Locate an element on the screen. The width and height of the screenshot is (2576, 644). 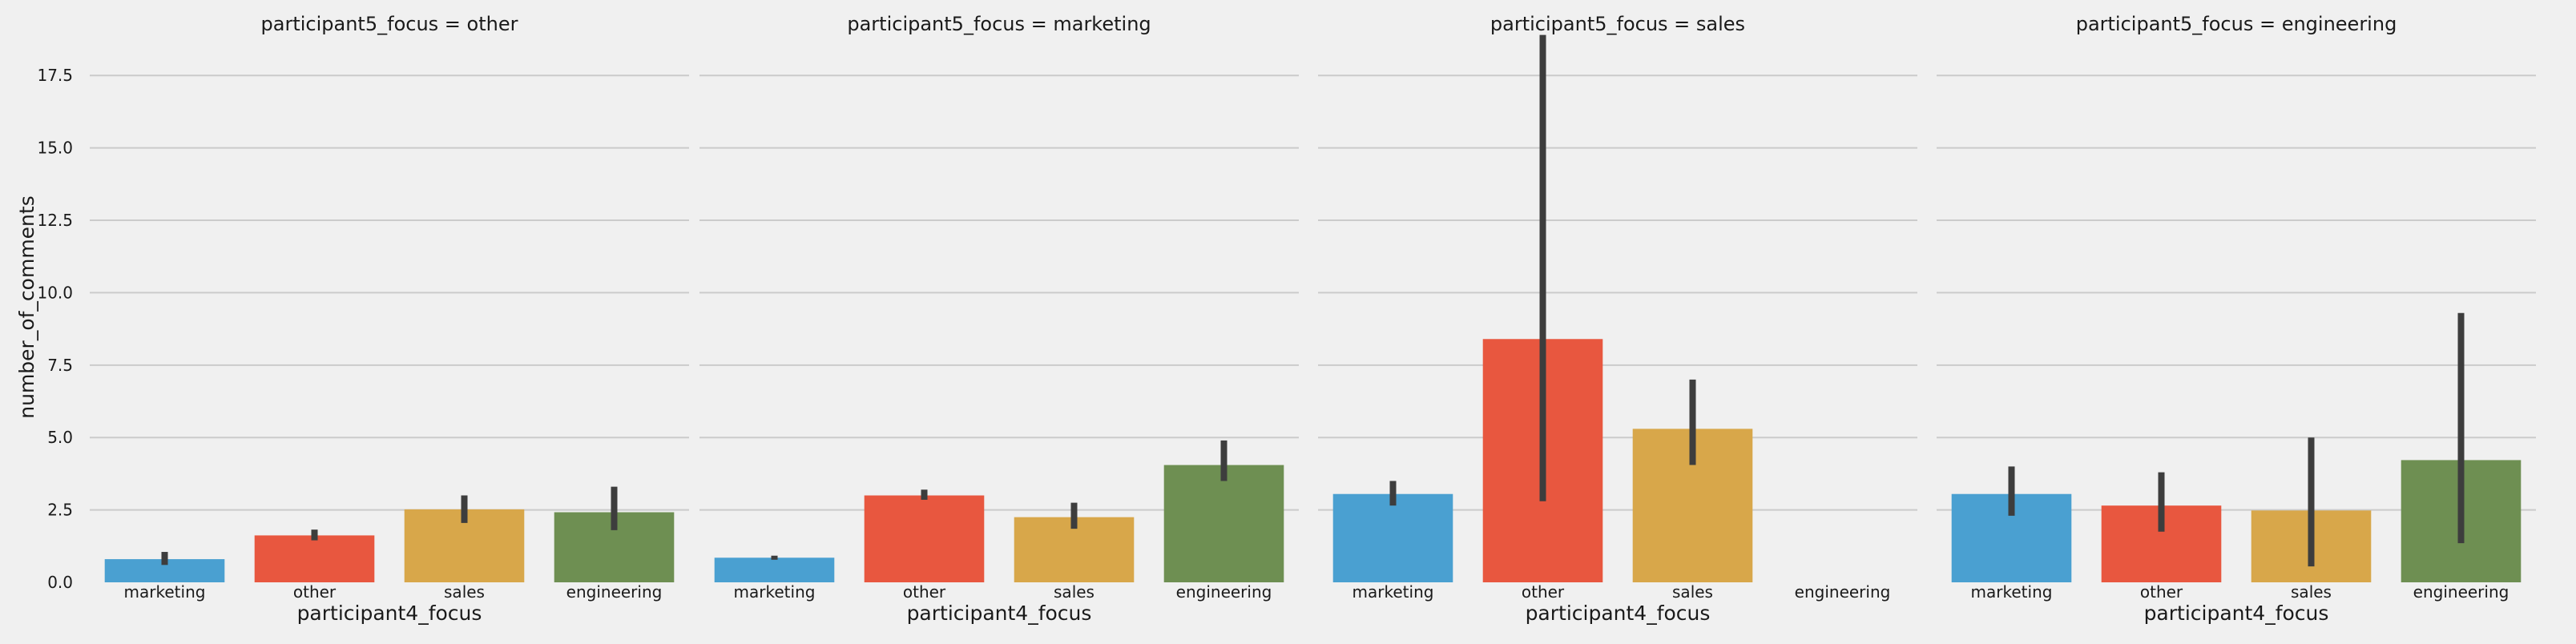
y-axis-label: number_of_comments is located at coordinates (26, 306).